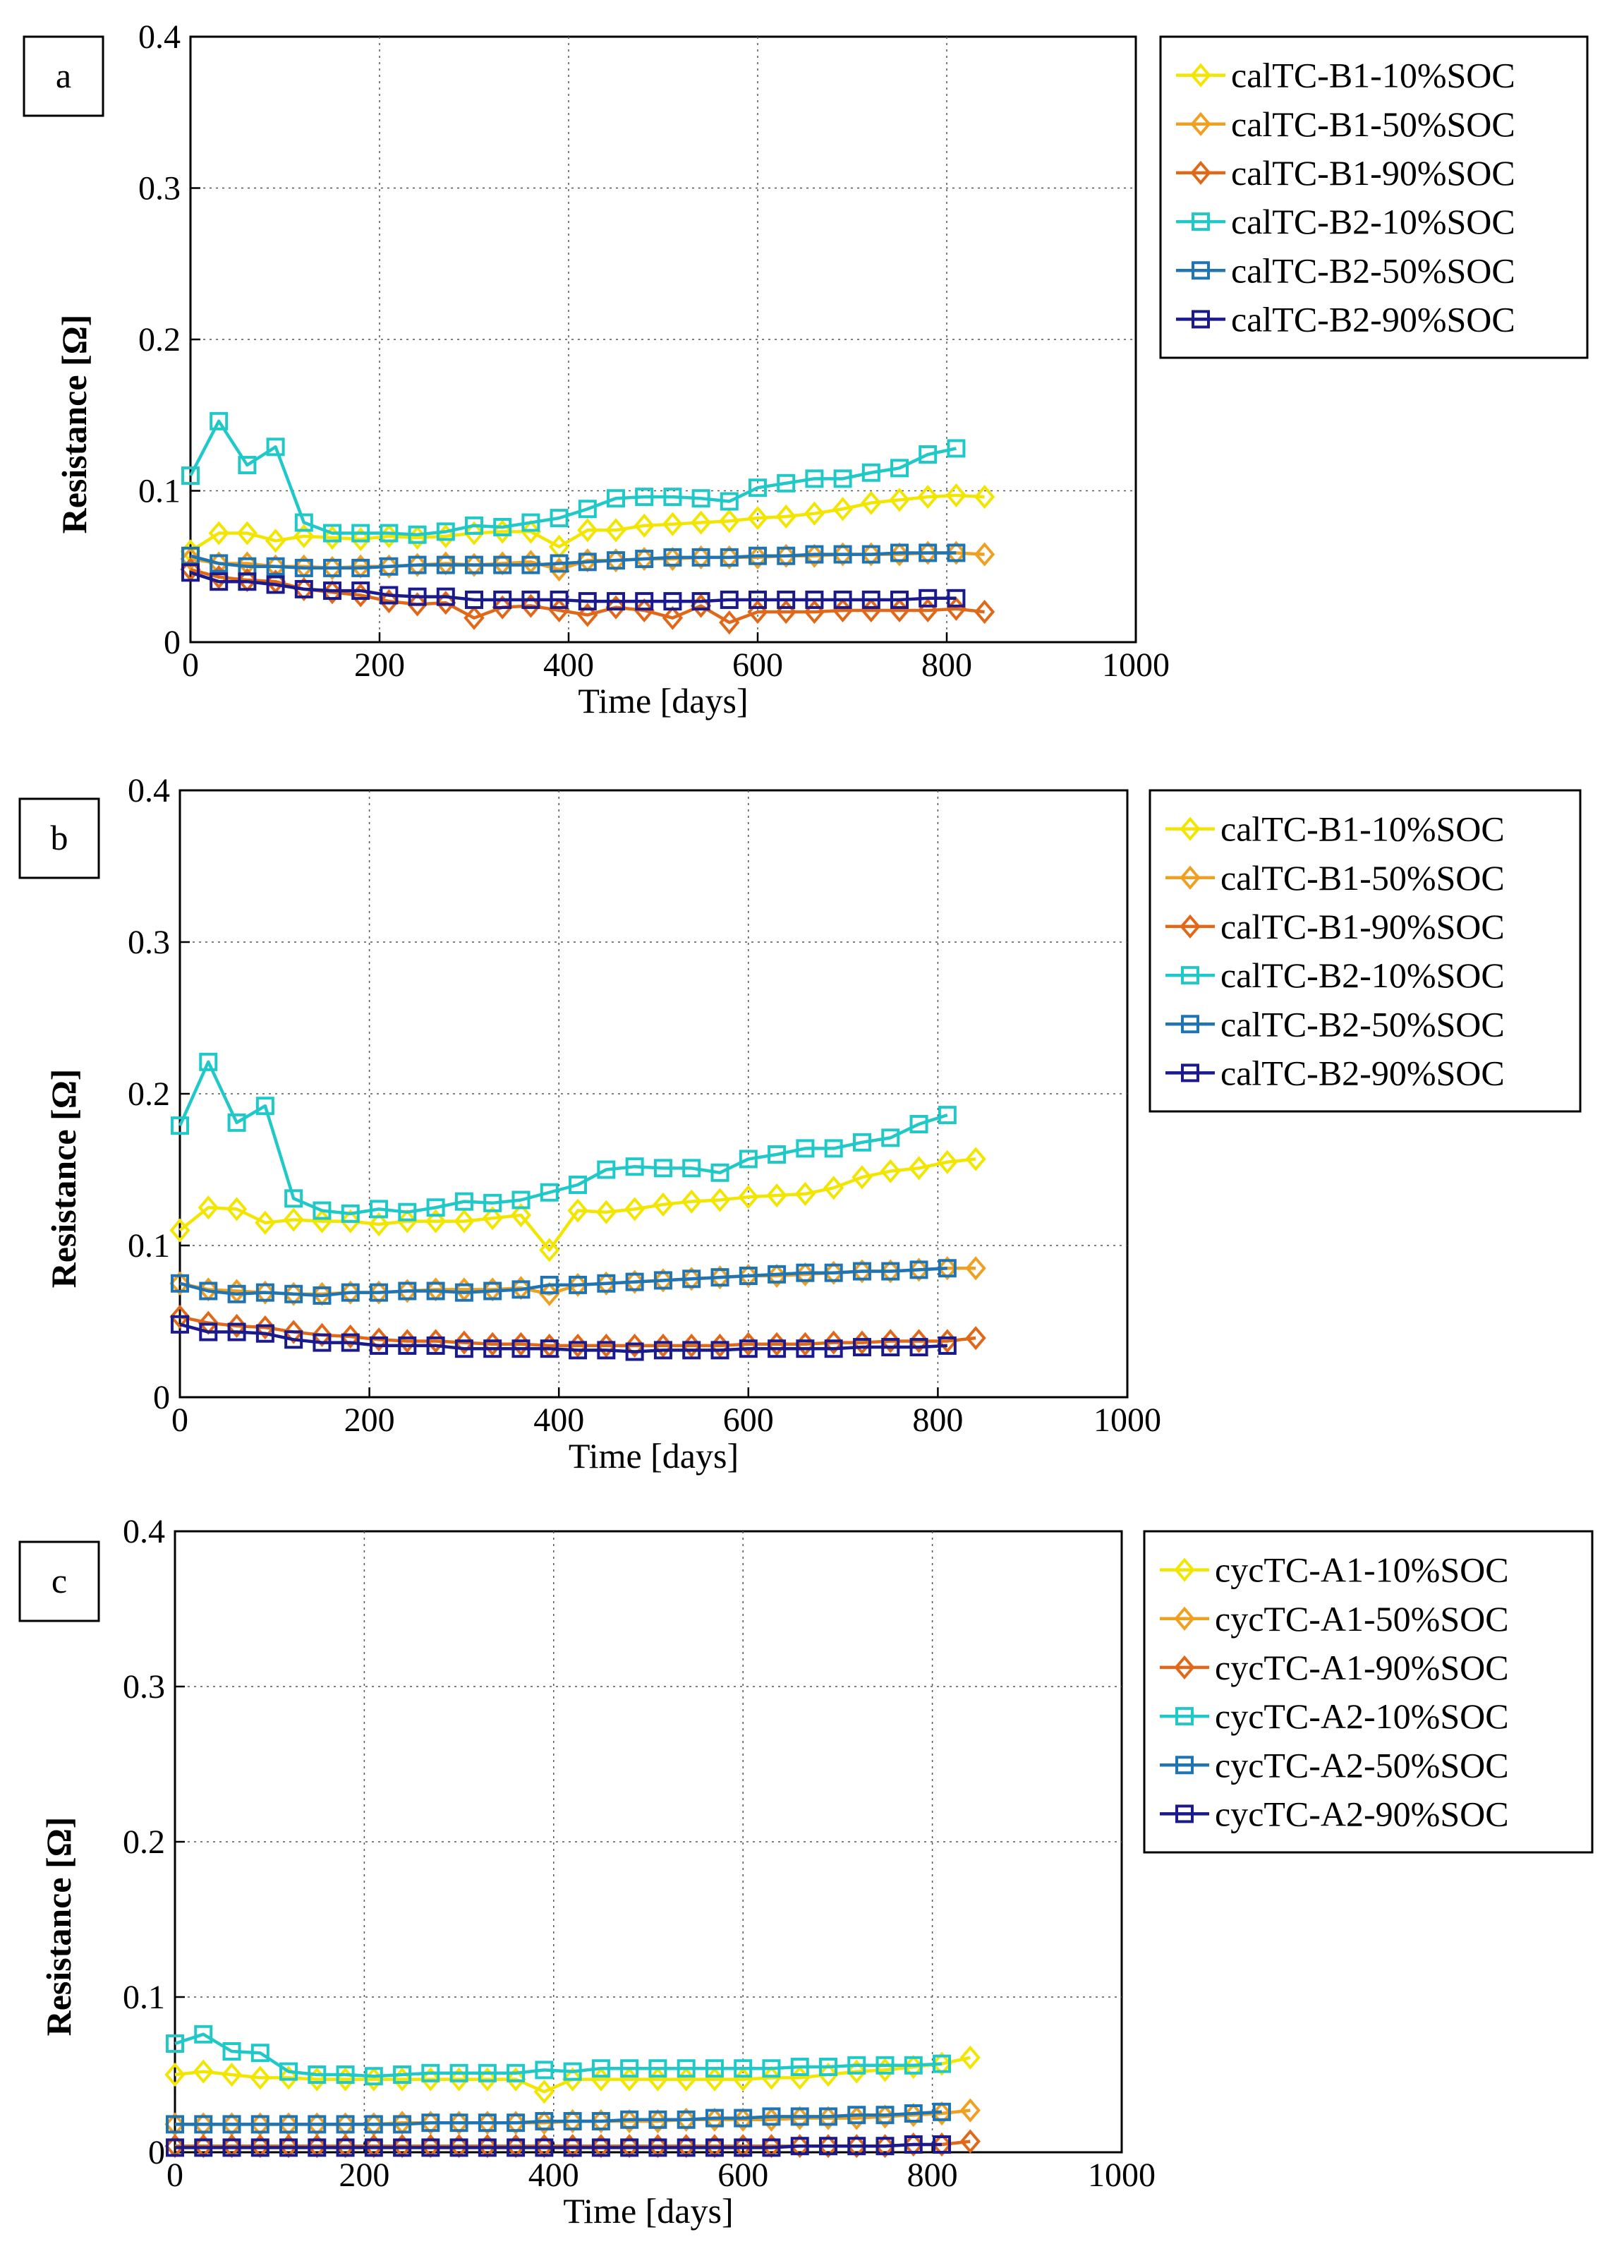 The width and height of the screenshot is (1624, 2268). What do you see at coordinates (1362, 1619) in the screenshot?
I see `legend-label: cycTC-A1-50%SOC` at bounding box center [1362, 1619].